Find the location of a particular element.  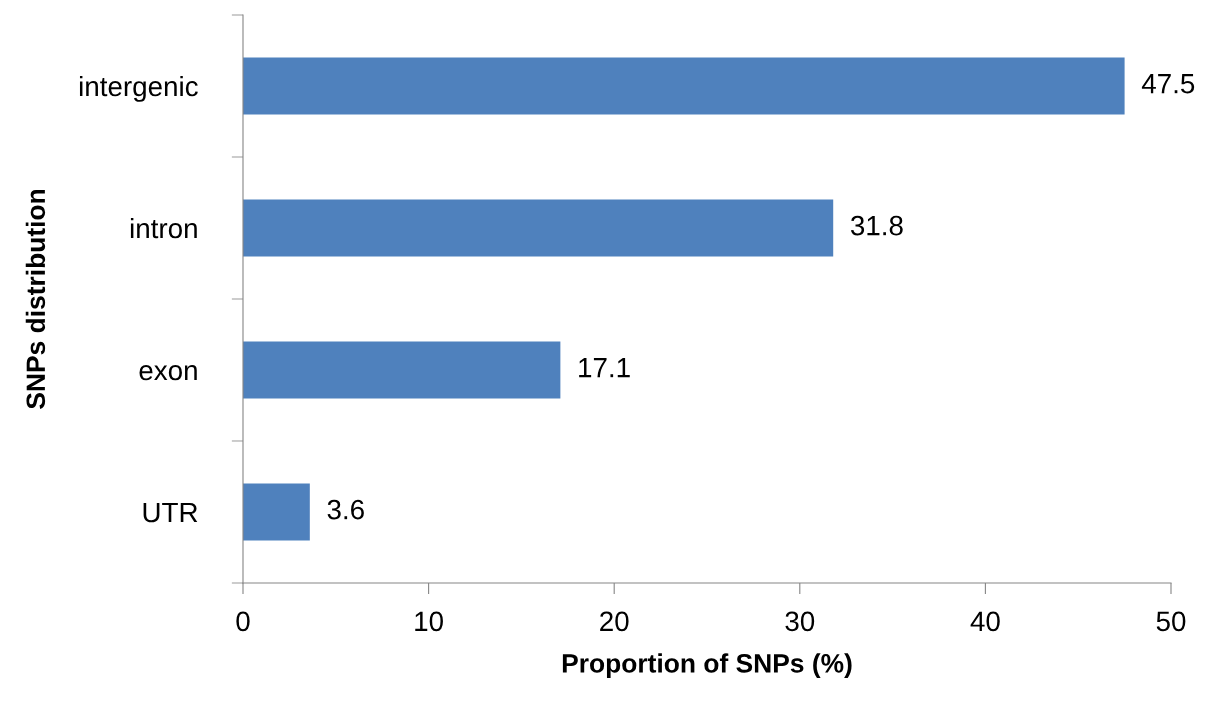

x-tick-label: 40 is located at coordinates (985, 621).